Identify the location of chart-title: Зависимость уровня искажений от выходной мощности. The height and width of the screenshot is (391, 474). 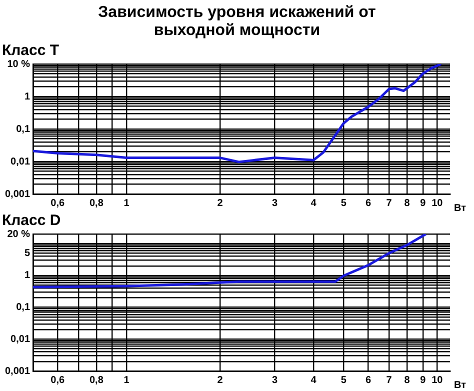
(237, 22).